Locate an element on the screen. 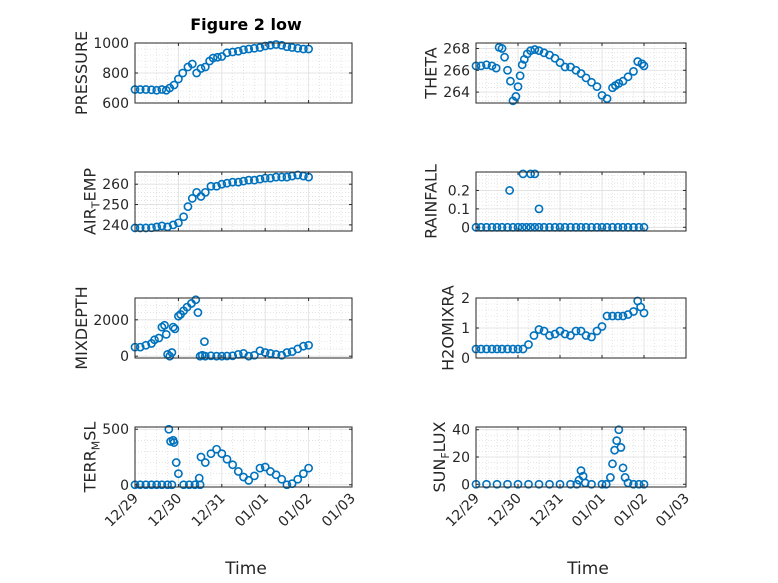 This screenshot has height=583, width=778. y-tick-label: 240 is located at coordinates (115, 226).